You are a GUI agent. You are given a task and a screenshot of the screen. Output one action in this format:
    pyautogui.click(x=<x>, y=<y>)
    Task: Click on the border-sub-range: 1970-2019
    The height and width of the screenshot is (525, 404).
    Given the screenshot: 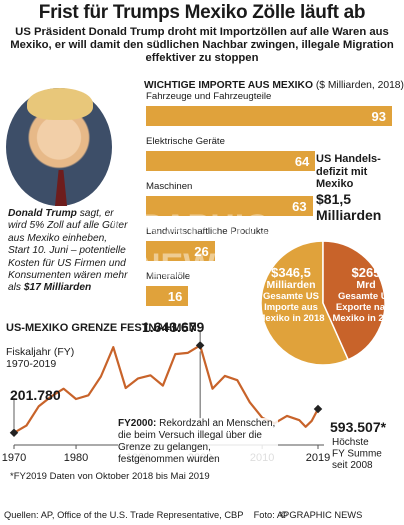 What is the action you would take?
    pyautogui.click(x=31, y=364)
    